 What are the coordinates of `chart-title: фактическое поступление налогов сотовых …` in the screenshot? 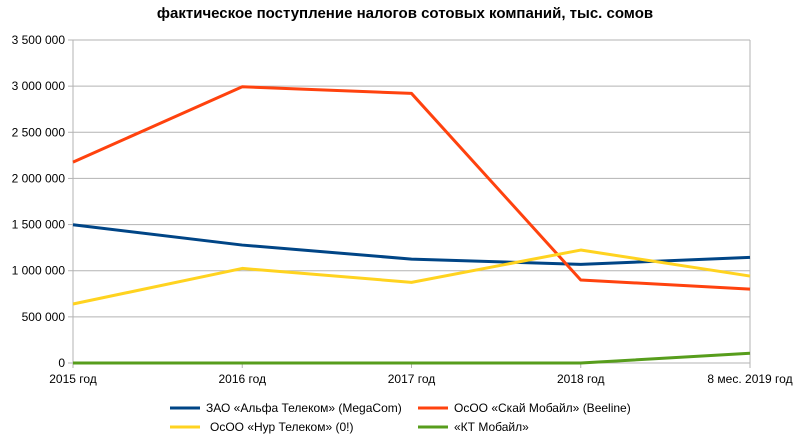 It's located at (405, 13).